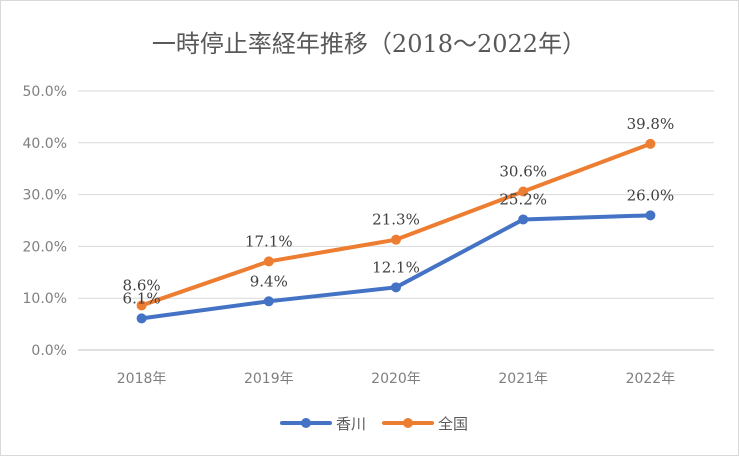 The width and height of the screenshot is (739, 456). I want to click on legend-swatch-marker-kagawa, so click(306, 423).